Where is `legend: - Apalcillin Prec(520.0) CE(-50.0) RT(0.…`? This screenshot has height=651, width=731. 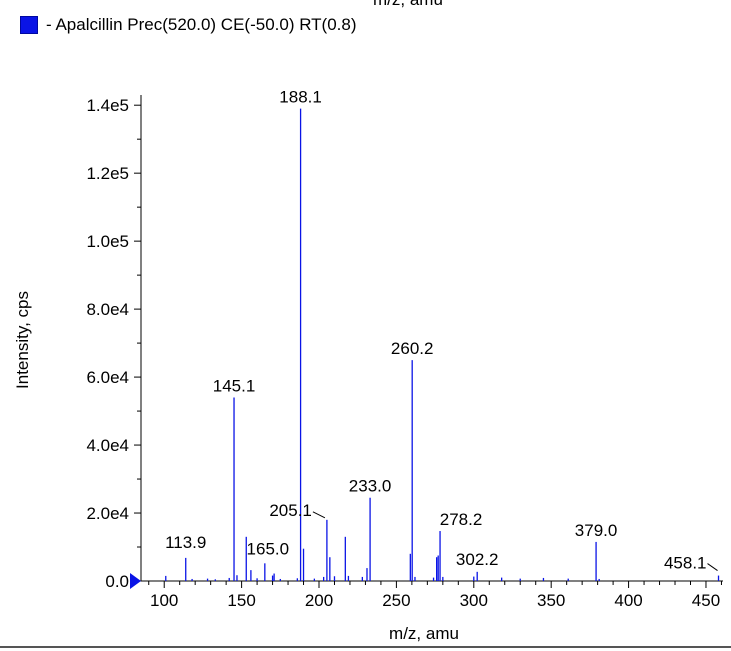
legend: - Apalcillin Prec(520.0) CE(-50.0) RT(0.… is located at coordinates (188, 25).